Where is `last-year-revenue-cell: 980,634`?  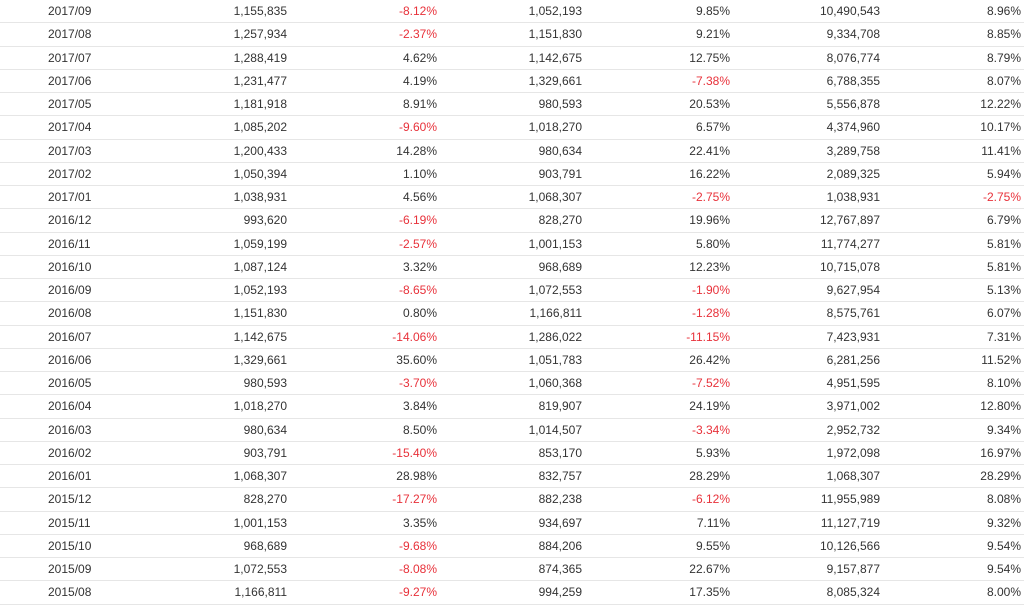
last-year-revenue-cell: 980,634 is located at coordinates (512, 151).